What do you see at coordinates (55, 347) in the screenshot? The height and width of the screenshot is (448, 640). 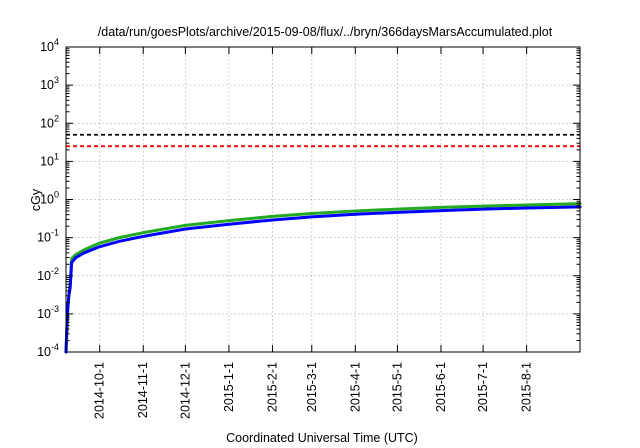 I see `y-tick-exponent: -4` at bounding box center [55, 347].